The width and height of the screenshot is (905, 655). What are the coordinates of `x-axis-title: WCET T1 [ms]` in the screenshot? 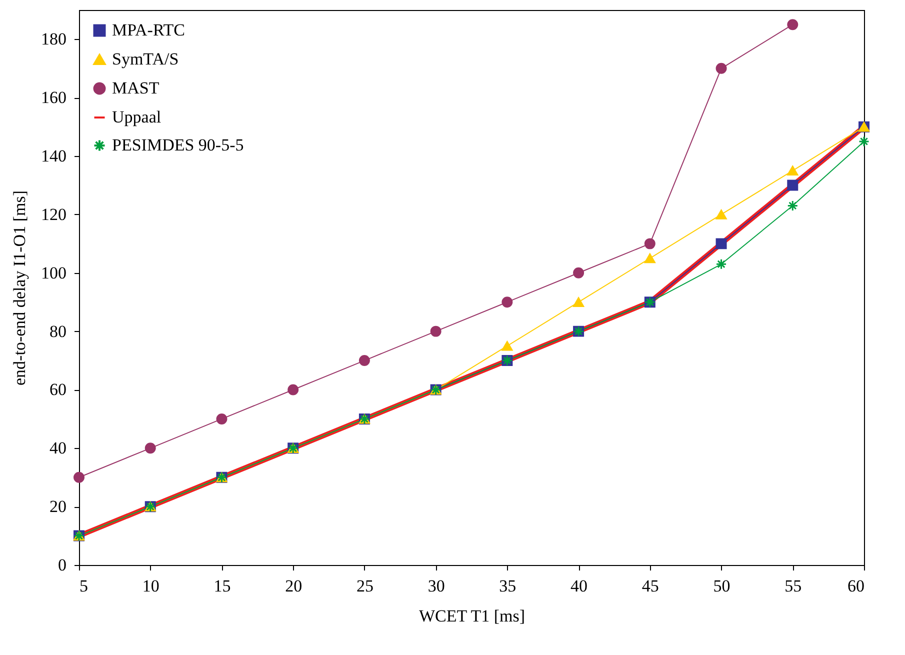 It's located at (472, 616).